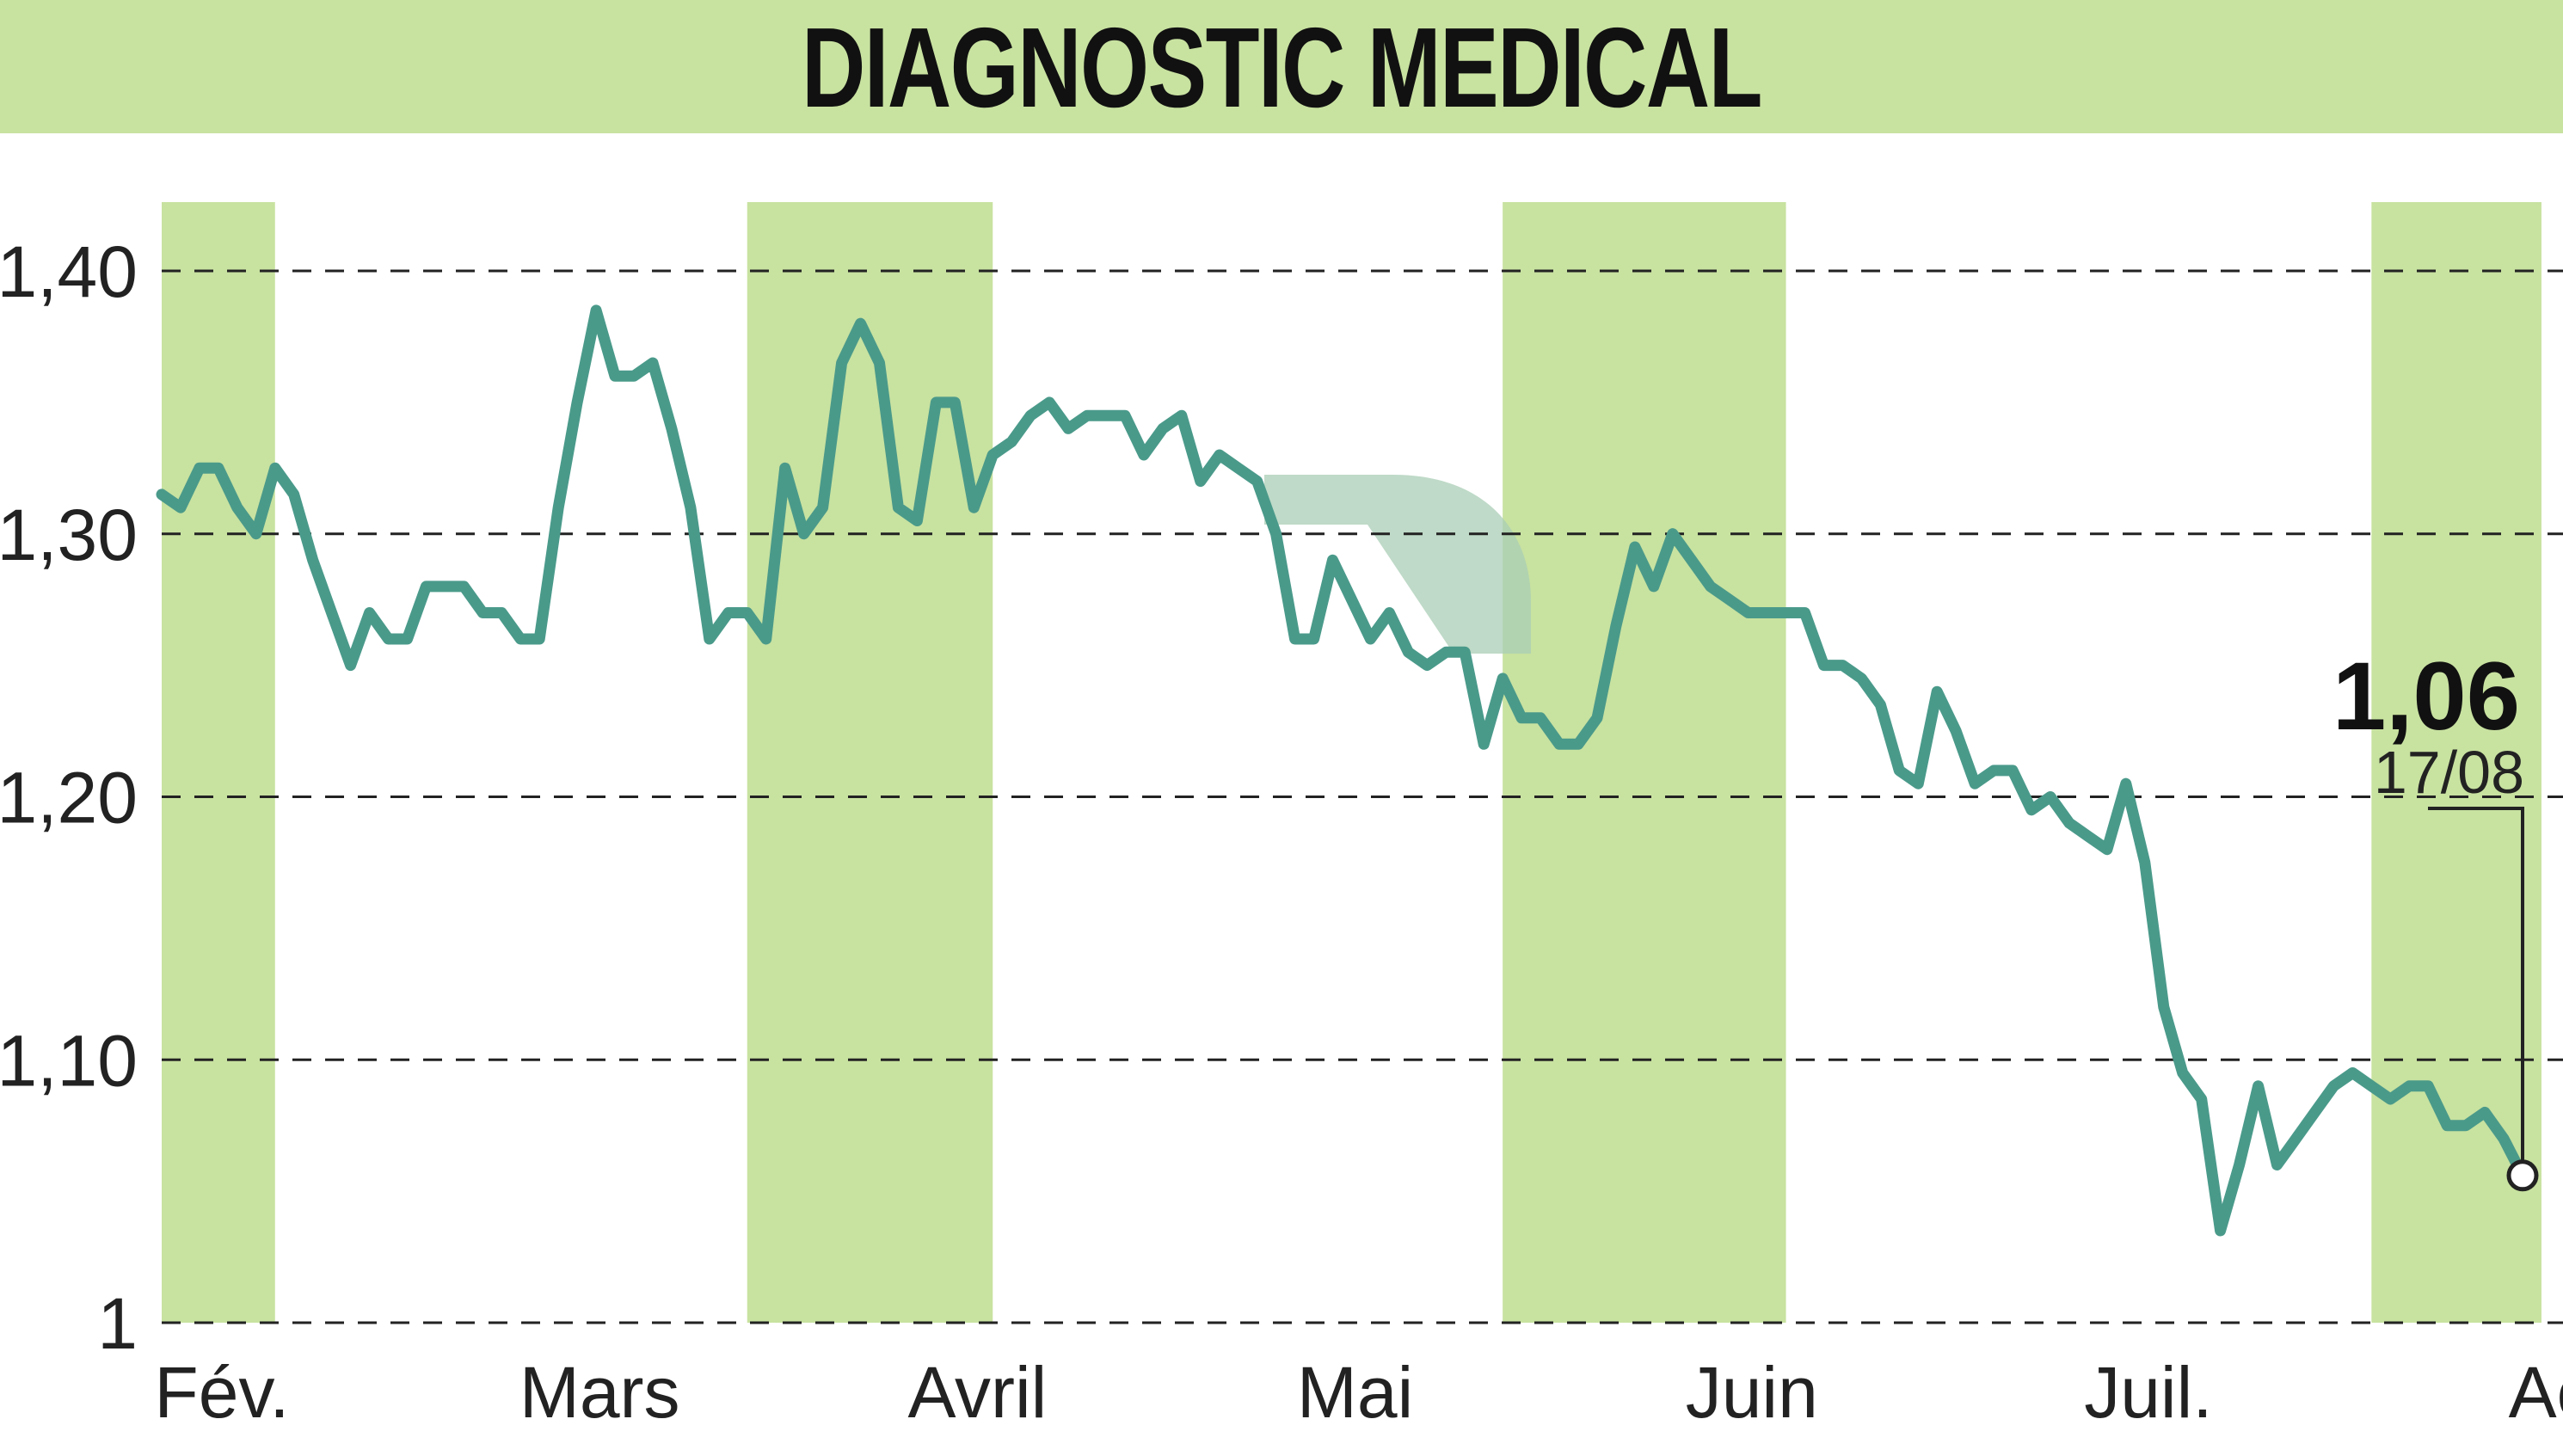  I want to click on y-tick-label: 1, so click(117, 1323).